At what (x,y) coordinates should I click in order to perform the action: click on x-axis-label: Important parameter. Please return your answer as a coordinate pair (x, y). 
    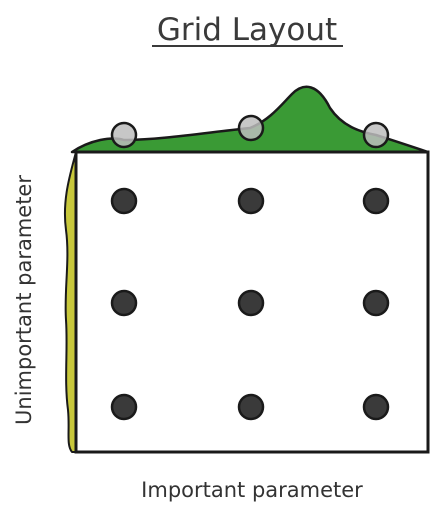
    Looking at the image, I should click on (252, 490).